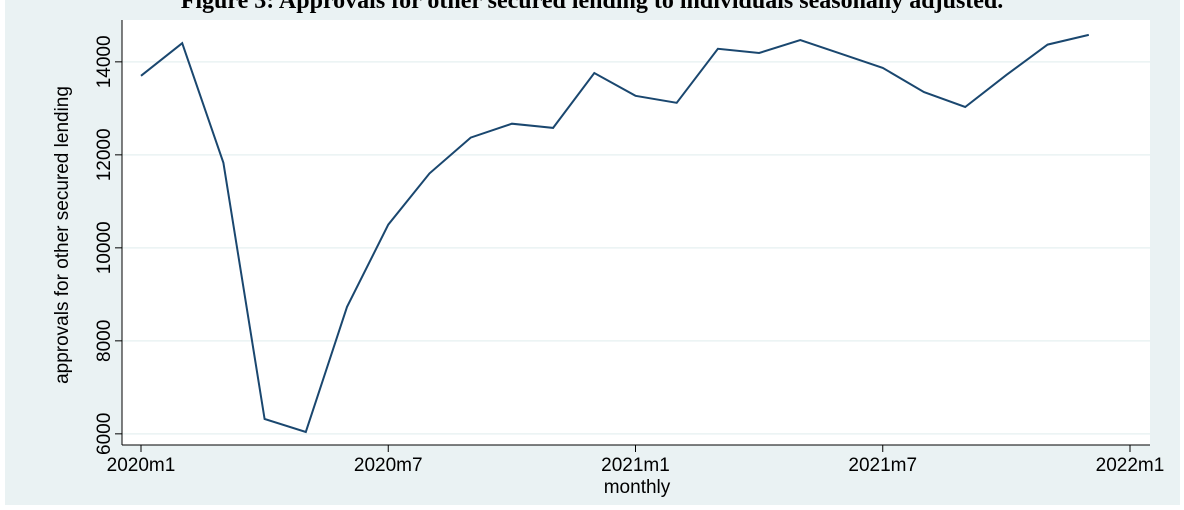 The image size is (1184, 510). Describe the element at coordinates (104, 154) in the screenshot. I see `y-tick-label: 12000` at that location.